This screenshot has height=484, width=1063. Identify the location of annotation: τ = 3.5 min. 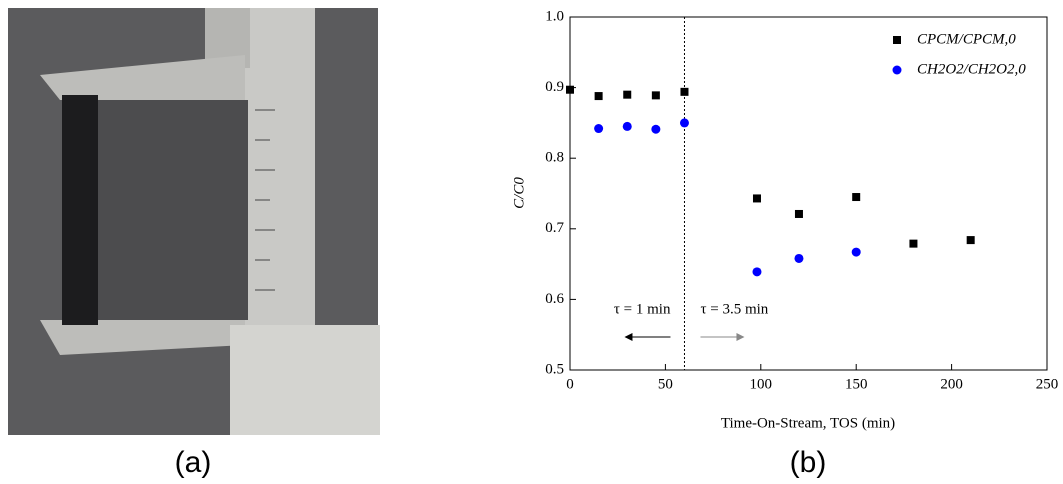
(734, 309).